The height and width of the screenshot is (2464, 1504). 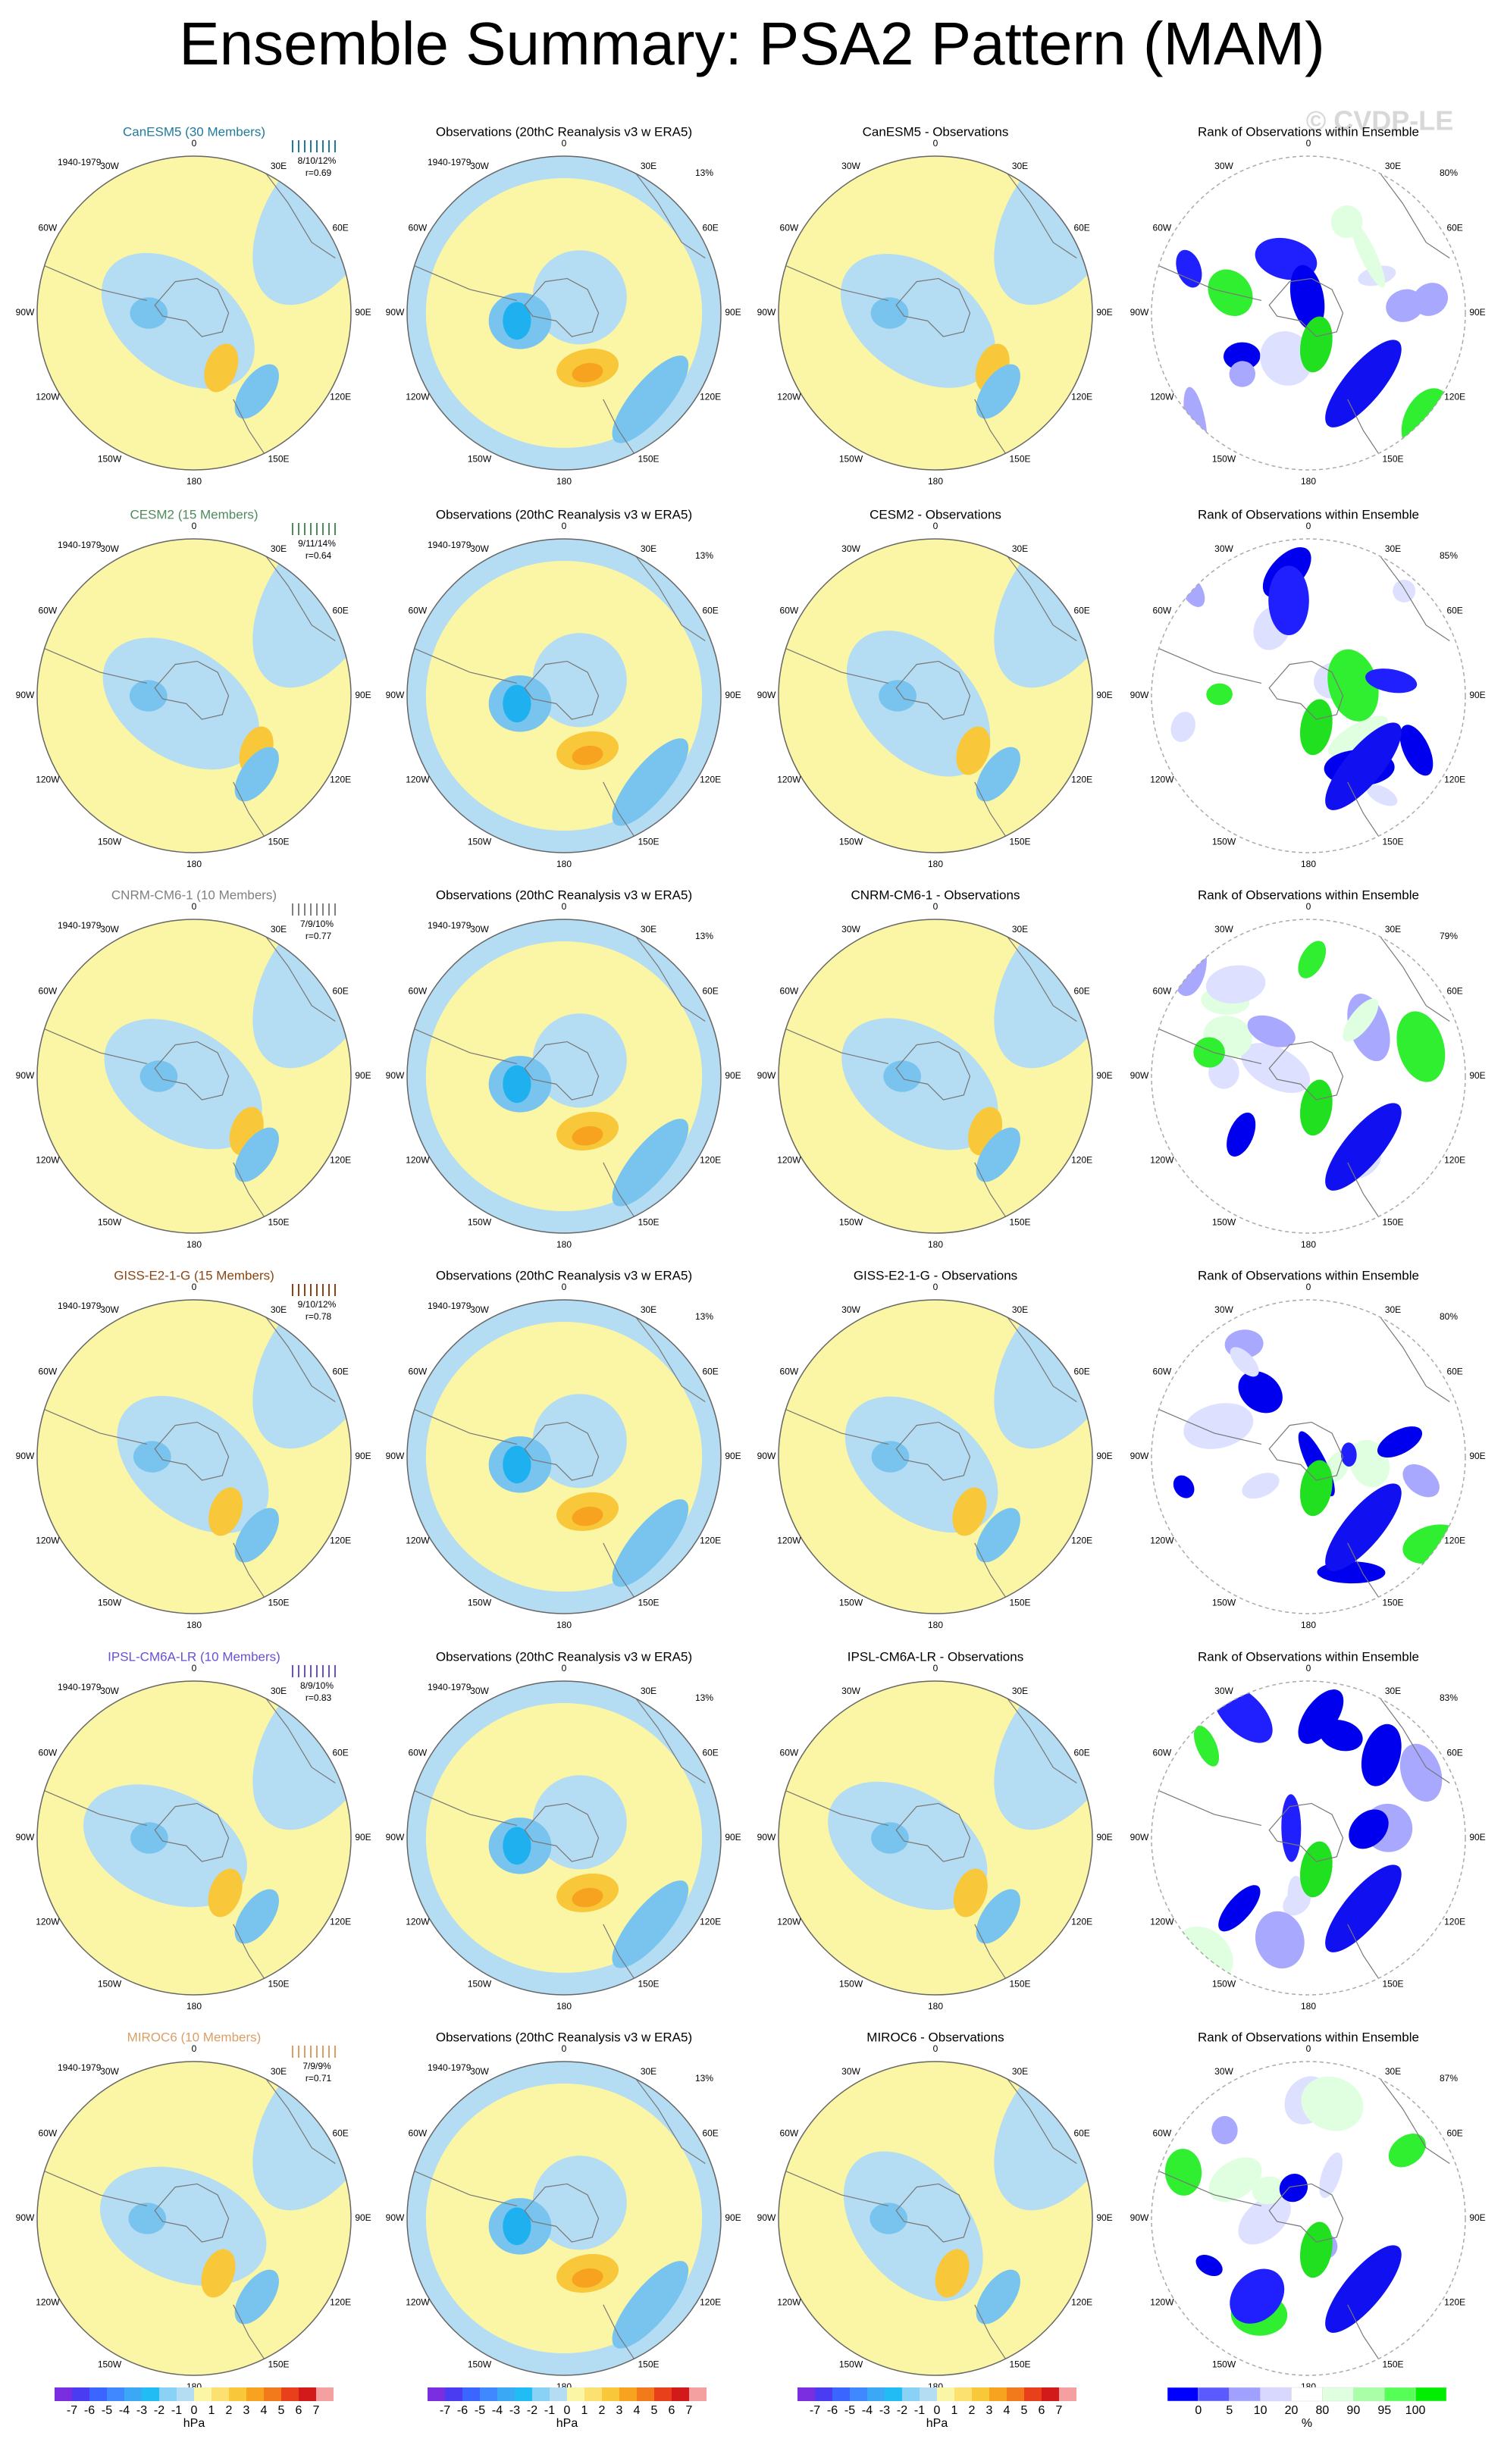 What do you see at coordinates (815, 2410) in the screenshot?
I see `colorbar-label: -7` at bounding box center [815, 2410].